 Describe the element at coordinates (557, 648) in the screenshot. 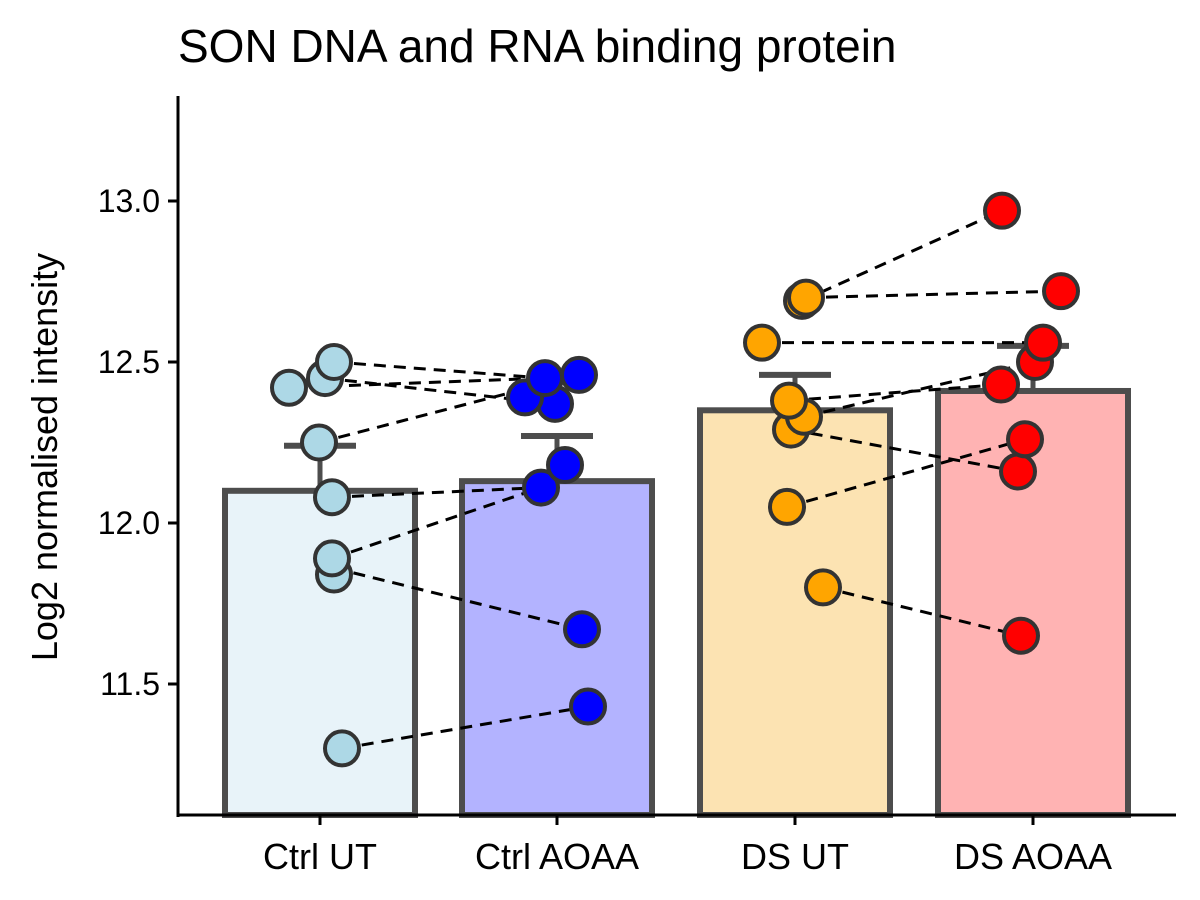

I see `bar-ctrl-aoaa` at that location.